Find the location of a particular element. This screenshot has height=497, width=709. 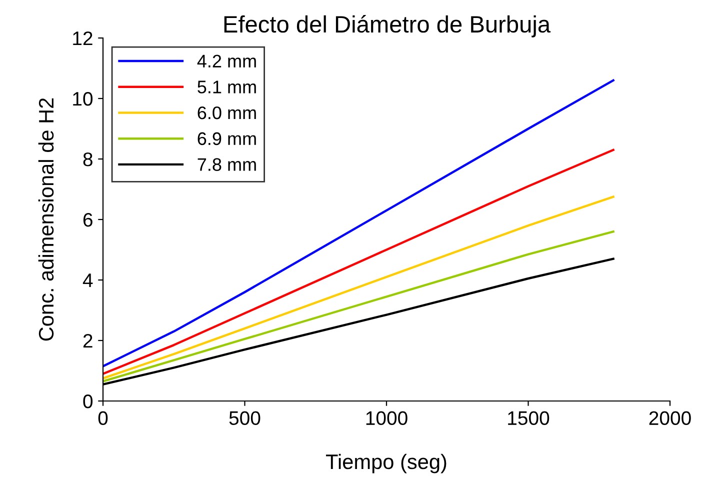

x-tick-label: 1500 is located at coordinates (529, 418).